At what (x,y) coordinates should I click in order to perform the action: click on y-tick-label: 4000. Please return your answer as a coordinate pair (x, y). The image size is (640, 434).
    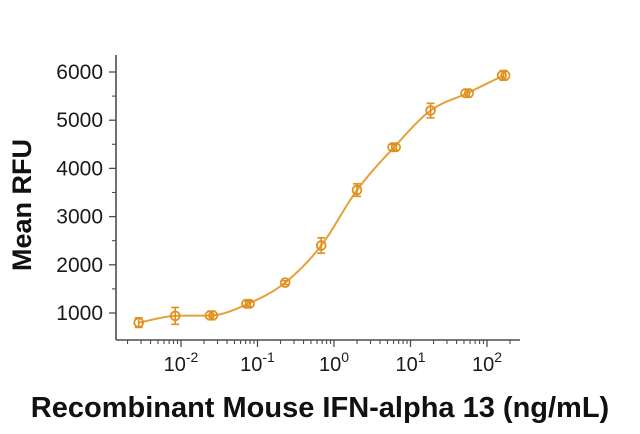
    Looking at the image, I should click on (79, 168).